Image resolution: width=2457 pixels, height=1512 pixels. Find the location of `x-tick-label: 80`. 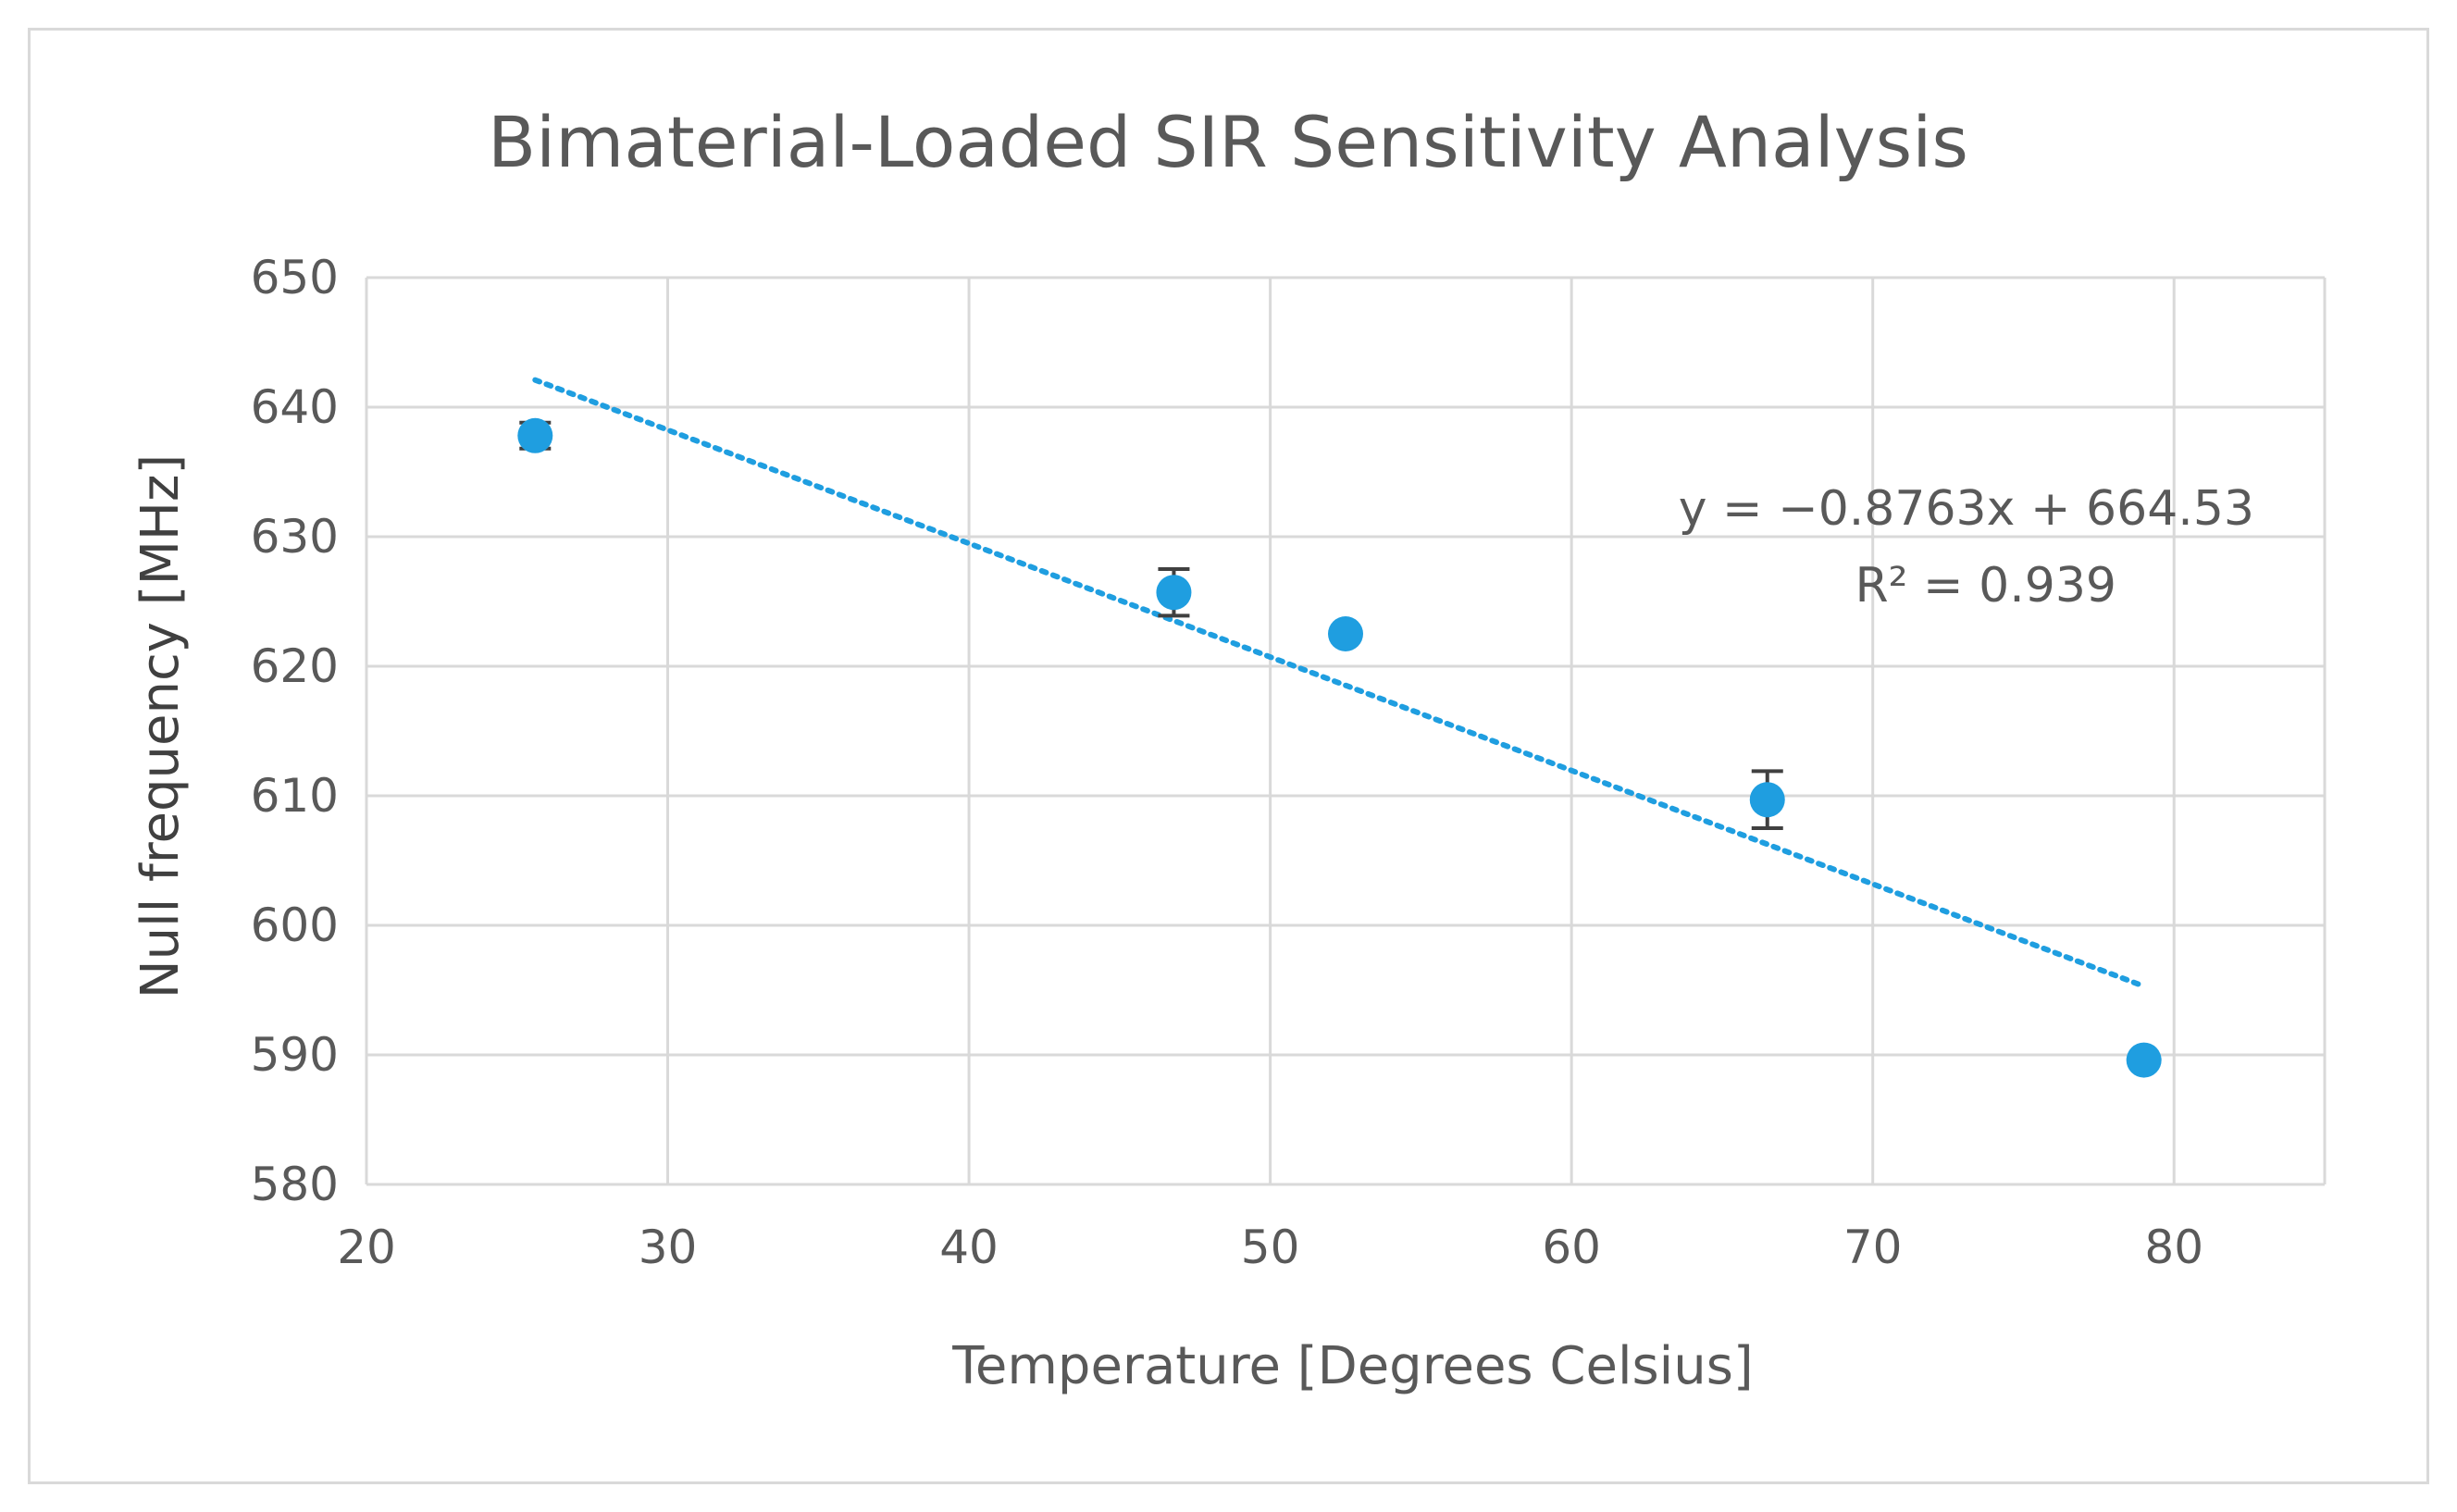

x-tick-label: 80 is located at coordinates (2173, 1247).